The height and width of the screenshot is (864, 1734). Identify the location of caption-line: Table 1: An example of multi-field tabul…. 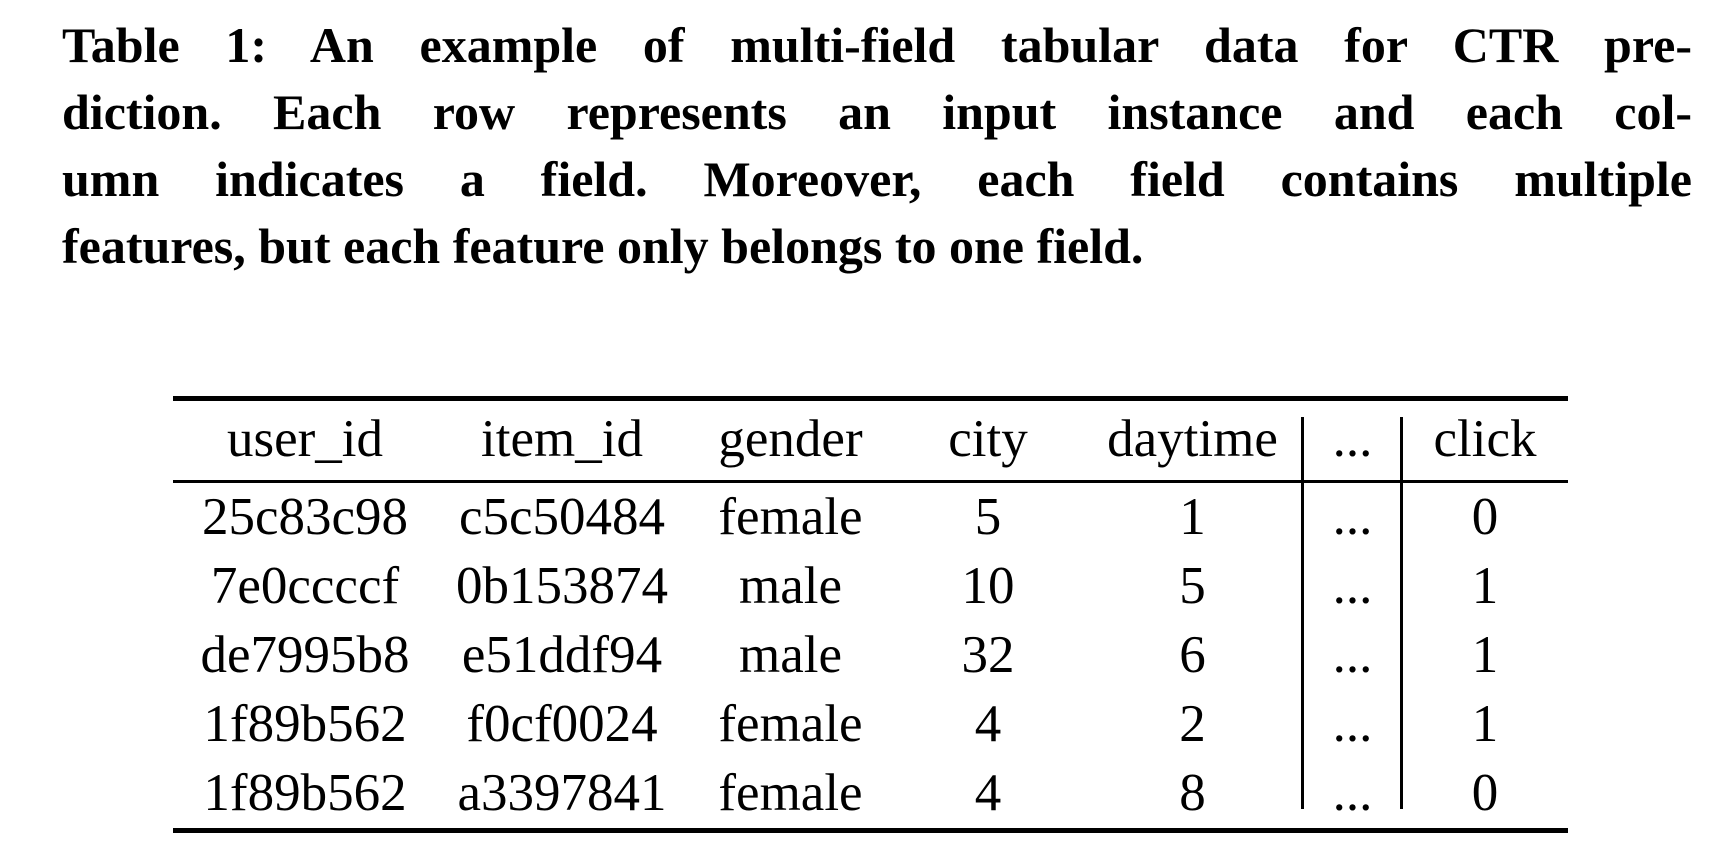
(877, 45).